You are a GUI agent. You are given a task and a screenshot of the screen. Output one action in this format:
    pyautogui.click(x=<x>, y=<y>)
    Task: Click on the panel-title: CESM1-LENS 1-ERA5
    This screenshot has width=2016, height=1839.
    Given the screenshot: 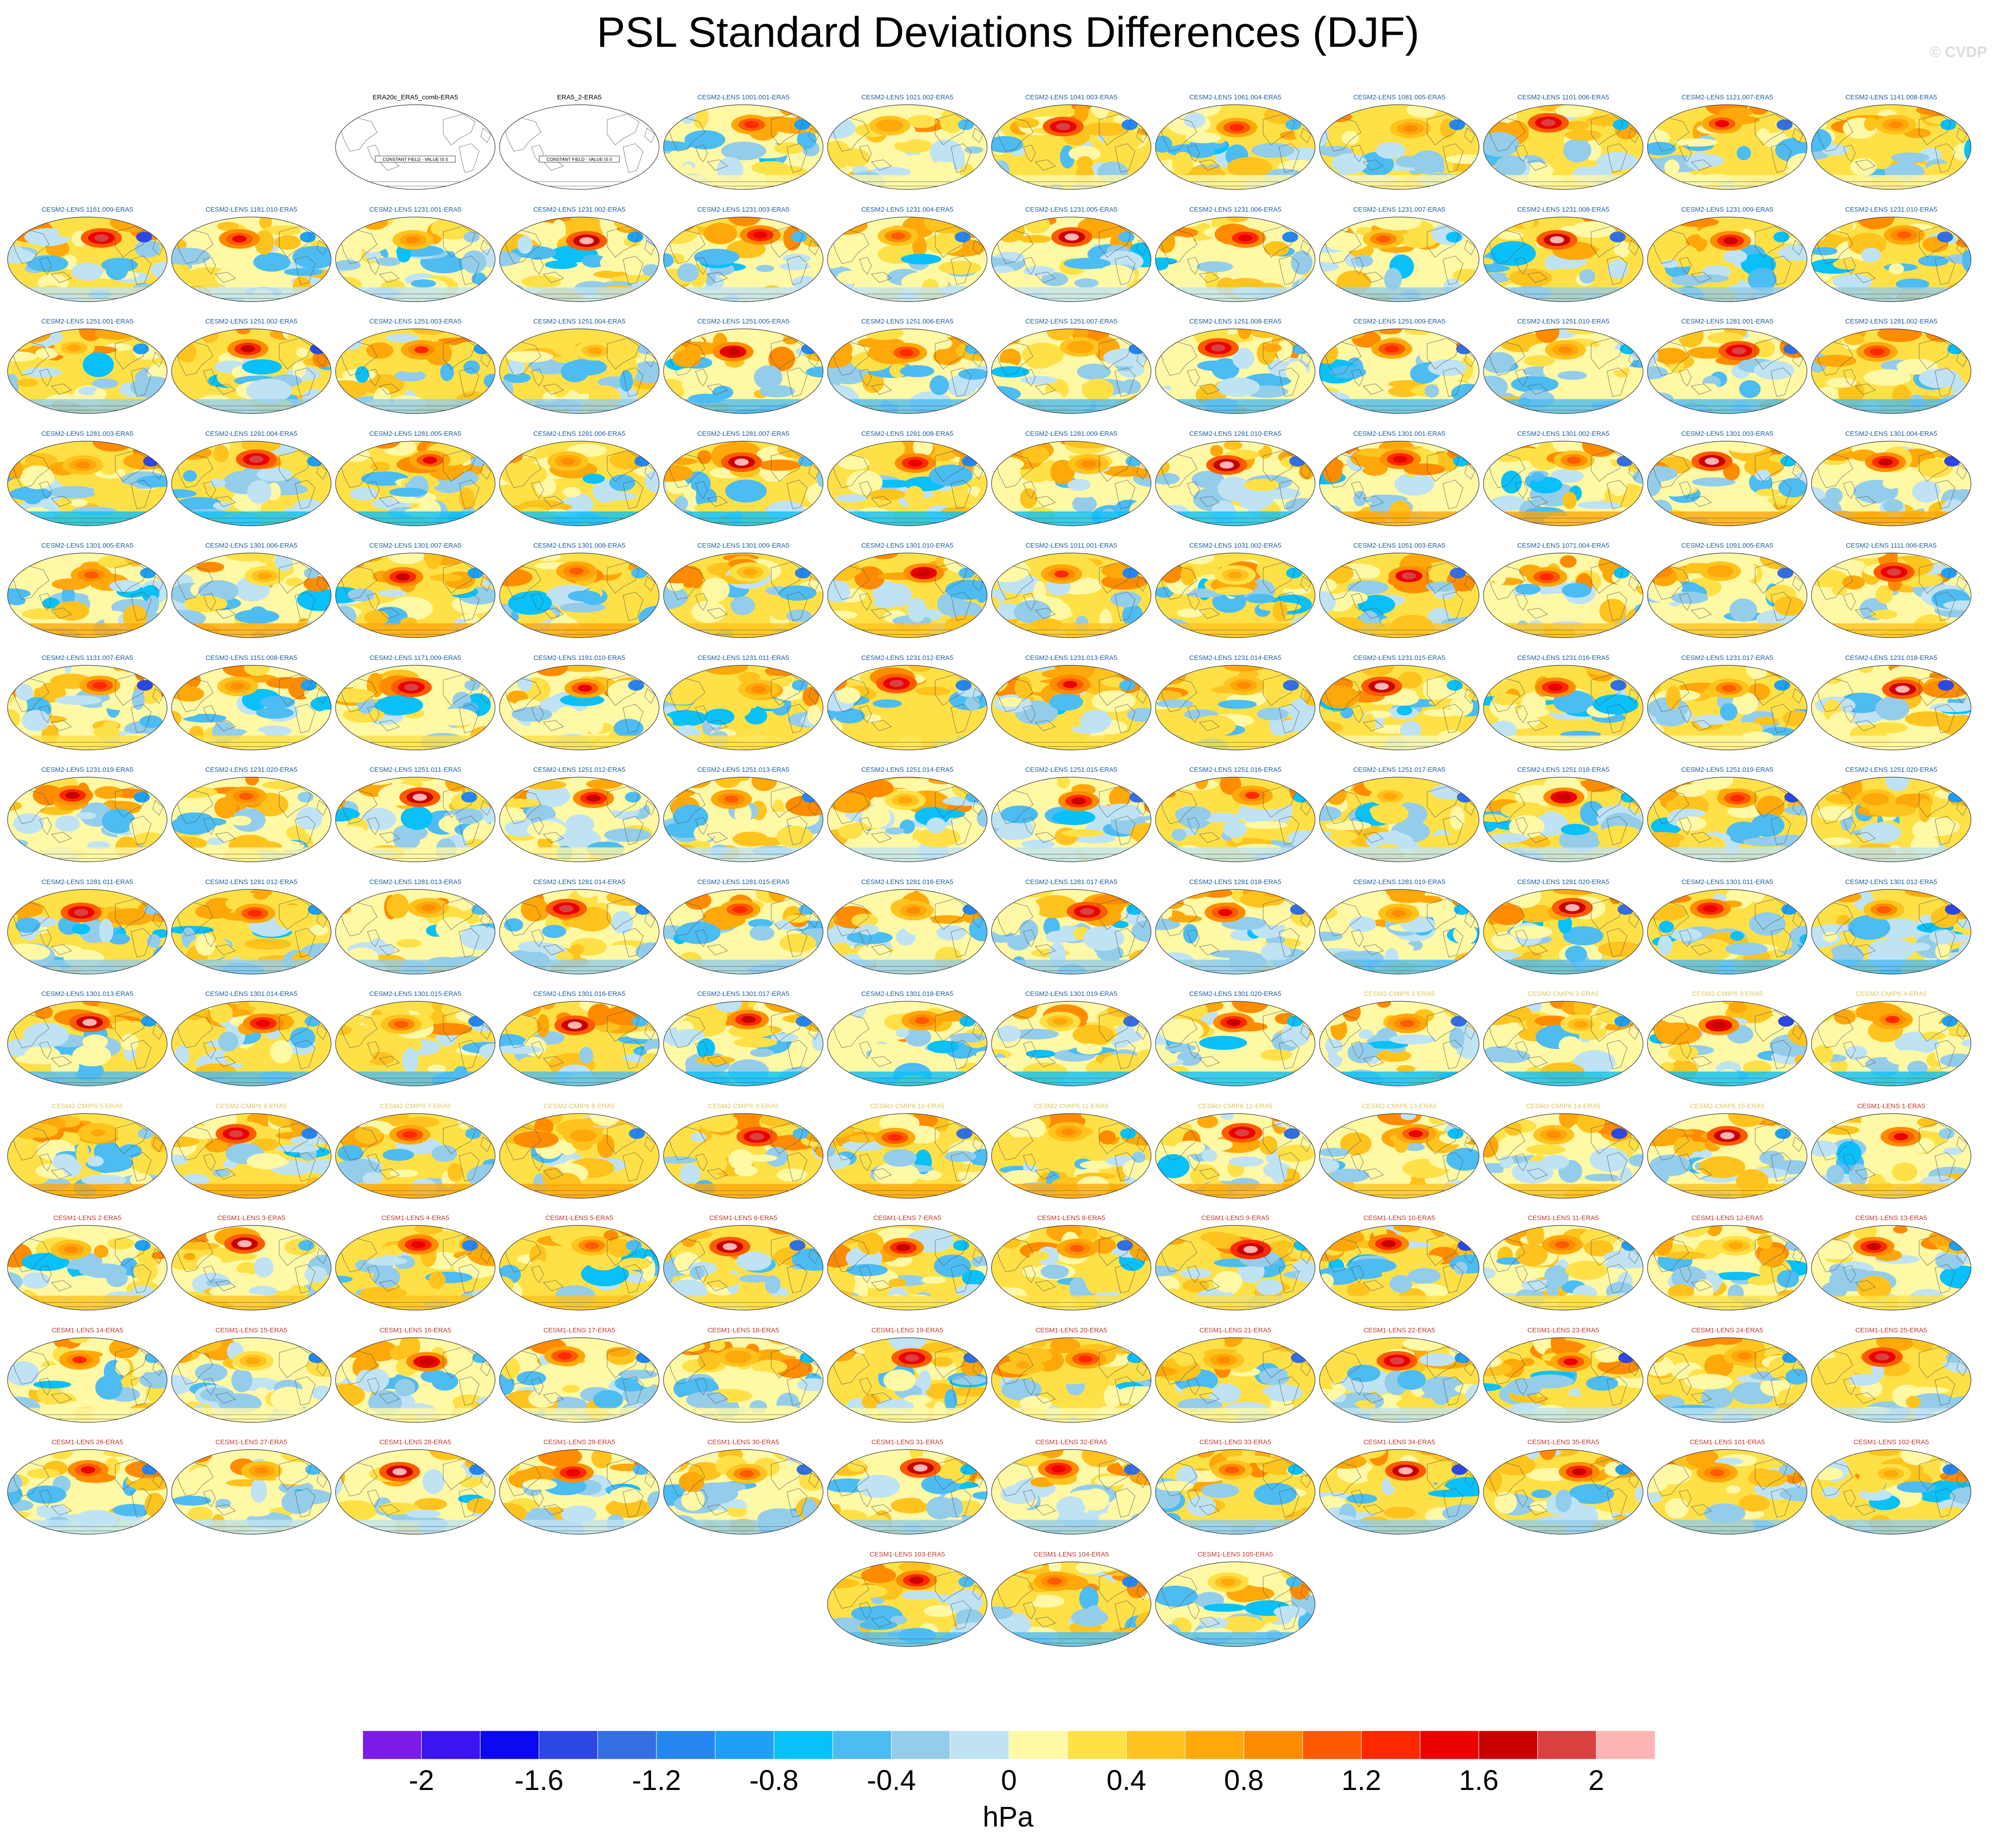 What is the action you would take?
    pyautogui.click(x=1892, y=1106)
    